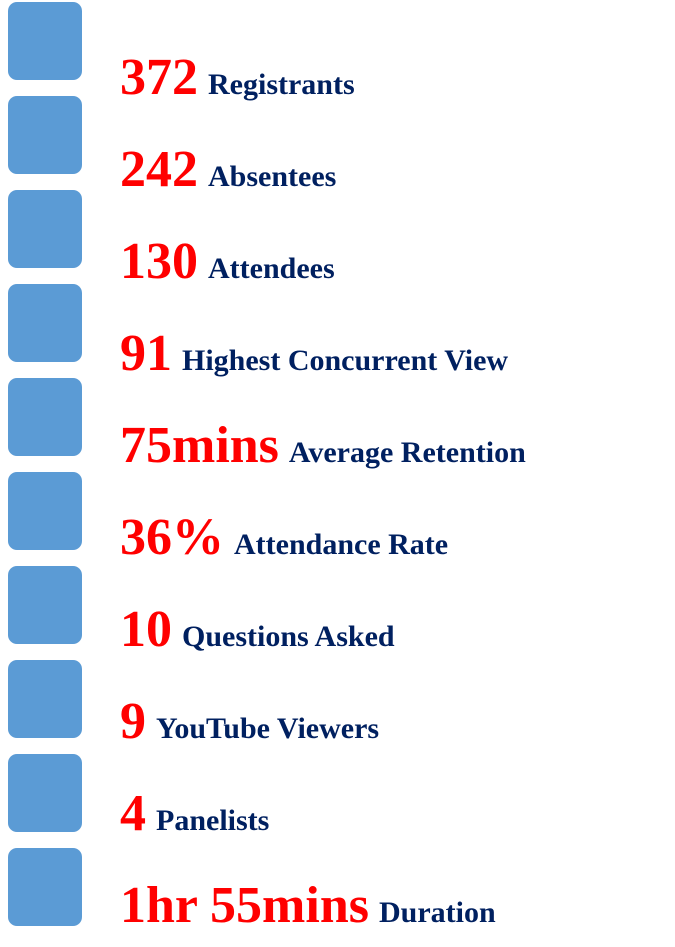 The width and height of the screenshot is (675, 947). I want to click on stat-row: 36% Attendance Rate, so click(284, 538).